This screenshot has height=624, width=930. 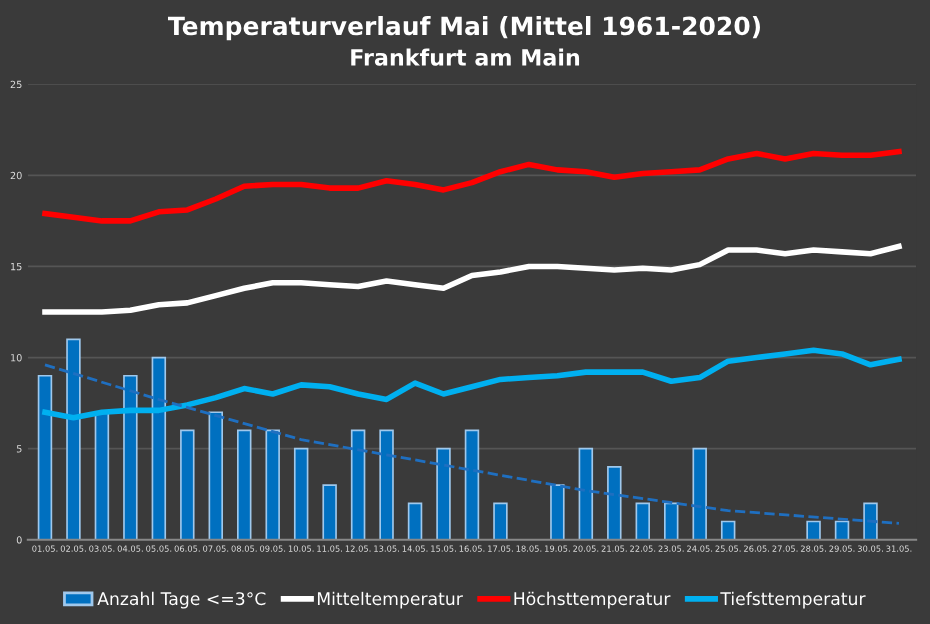 What do you see at coordinates (793, 600) in the screenshot?
I see `legend-label: Tiefsttemperatur` at bounding box center [793, 600].